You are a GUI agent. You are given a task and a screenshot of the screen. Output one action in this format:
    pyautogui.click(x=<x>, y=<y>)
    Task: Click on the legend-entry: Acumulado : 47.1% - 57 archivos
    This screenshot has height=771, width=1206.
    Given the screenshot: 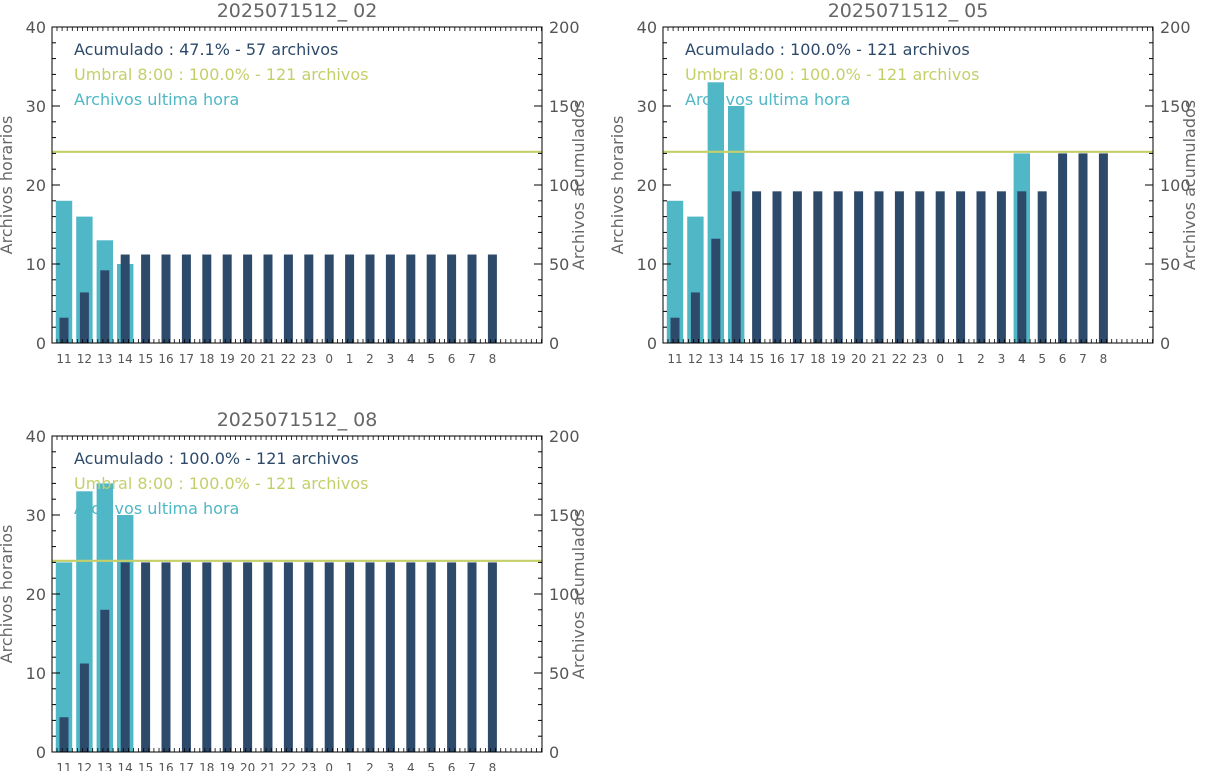 What is the action you would take?
    pyautogui.click(x=206, y=49)
    